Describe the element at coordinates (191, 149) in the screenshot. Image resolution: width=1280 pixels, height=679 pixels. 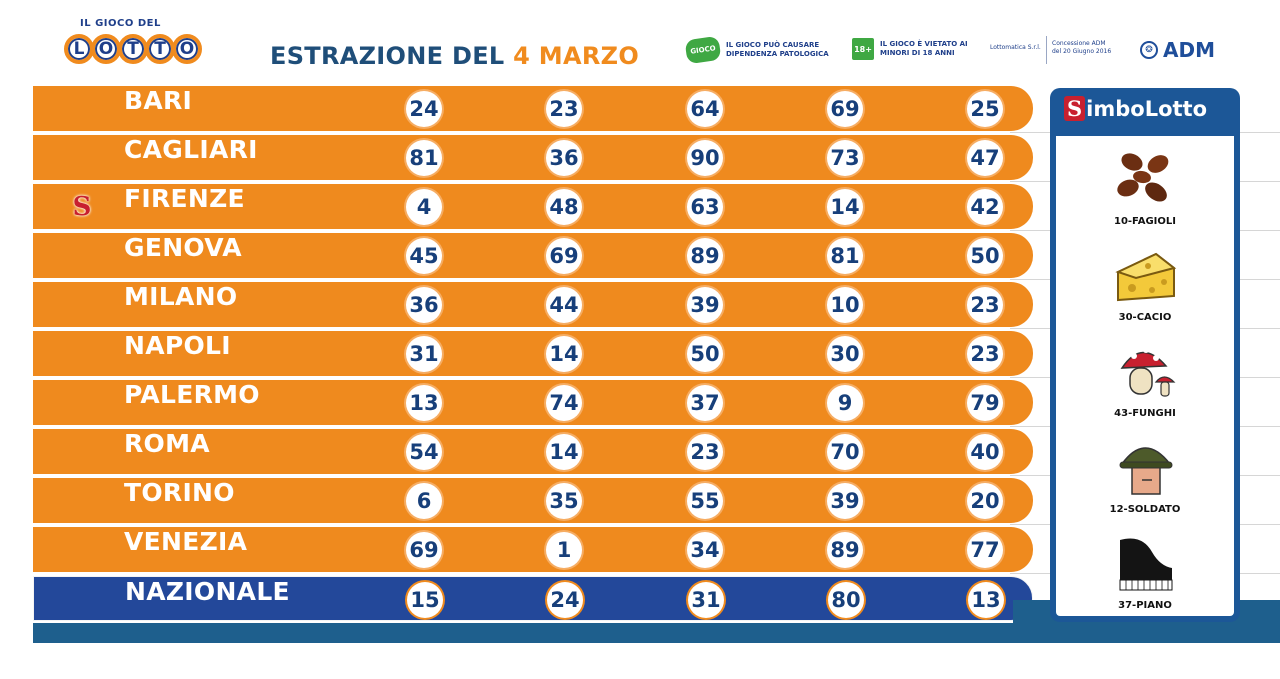
I see `city-name: CAGLIARI` at that location.